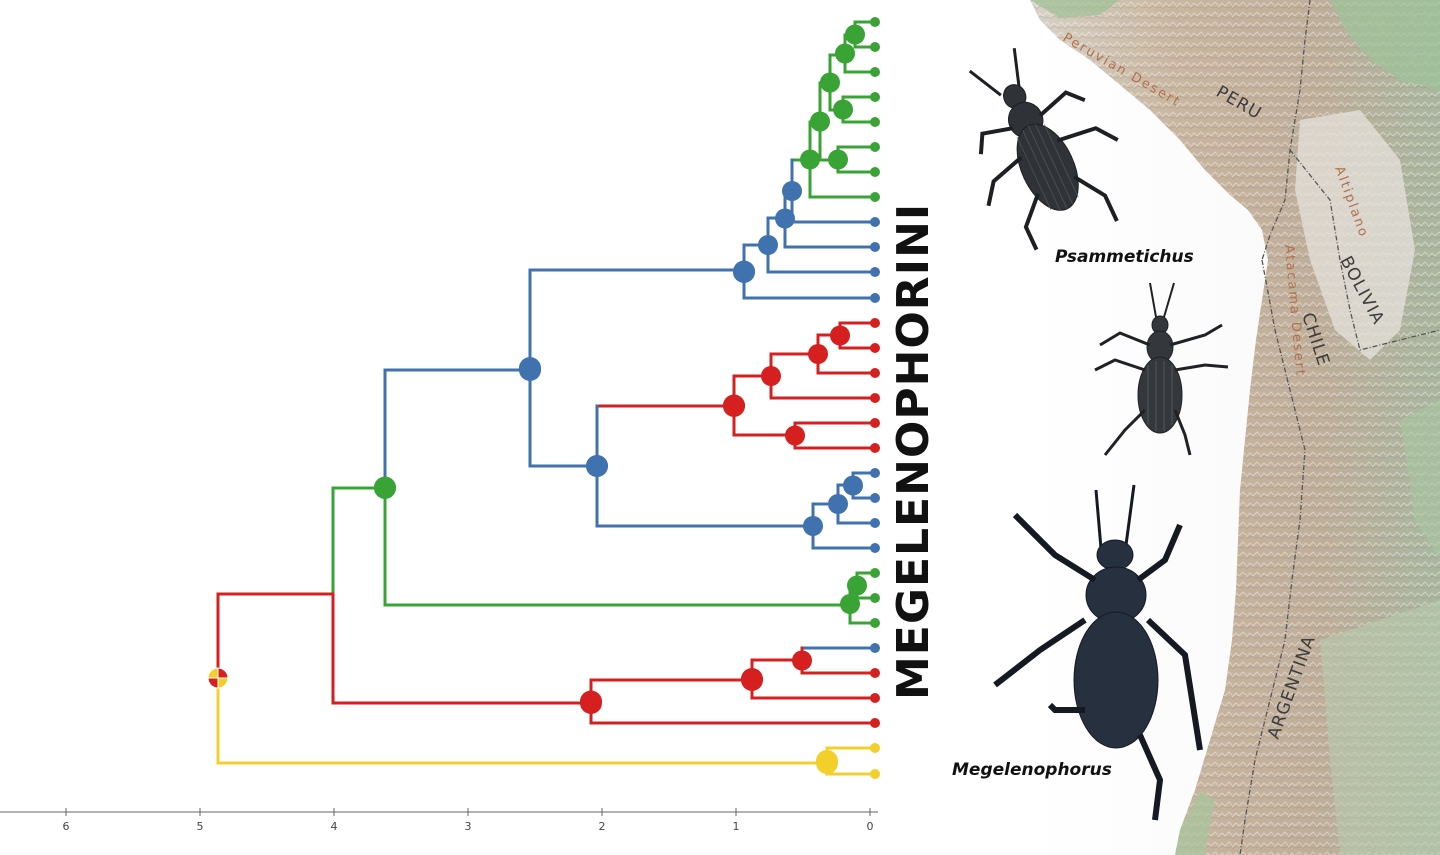  What do you see at coordinates (439, 820) in the screenshot?
I see `time-axis: 6 5 4 3 2 1 0` at bounding box center [439, 820].